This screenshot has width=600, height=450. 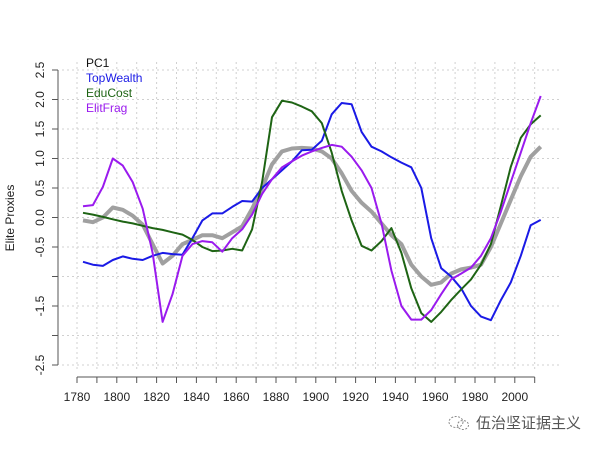 I want to click on legend: PC1 TopWealth EduCost ElitFrag, so click(x=114, y=85).